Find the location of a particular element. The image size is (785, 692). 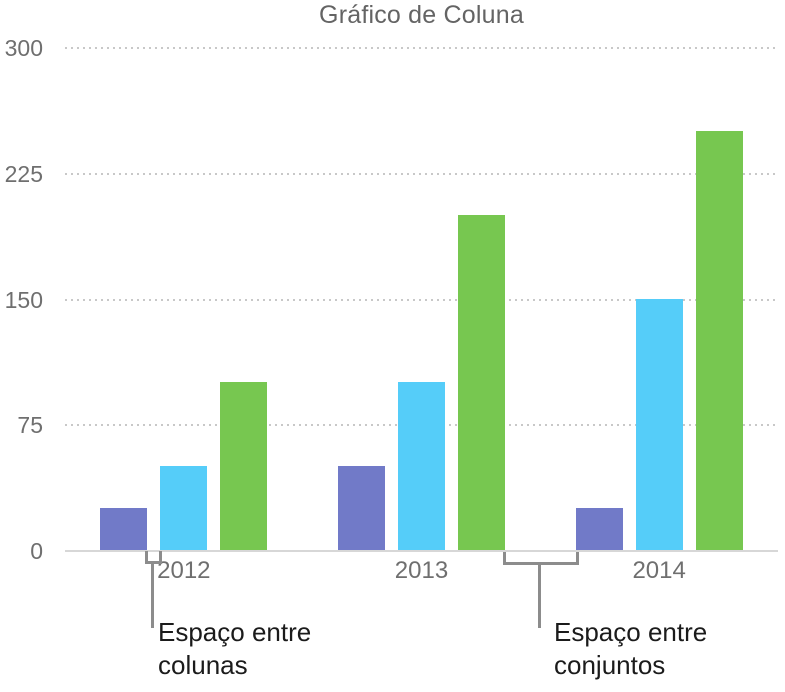

sets-gap-bracket is located at coordinates (541, 558).